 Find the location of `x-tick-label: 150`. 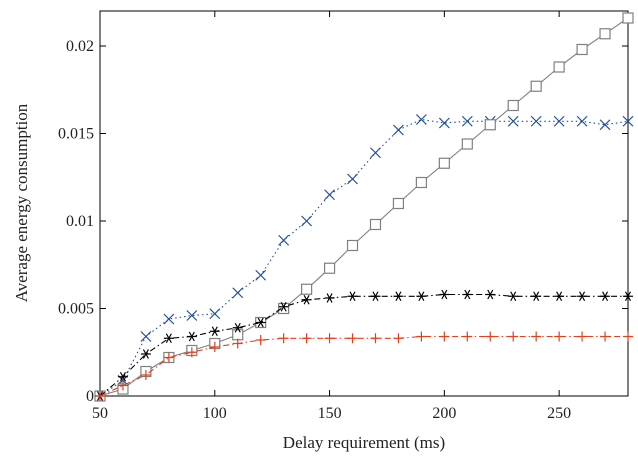

x-tick-label: 150 is located at coordinates (330, 413).